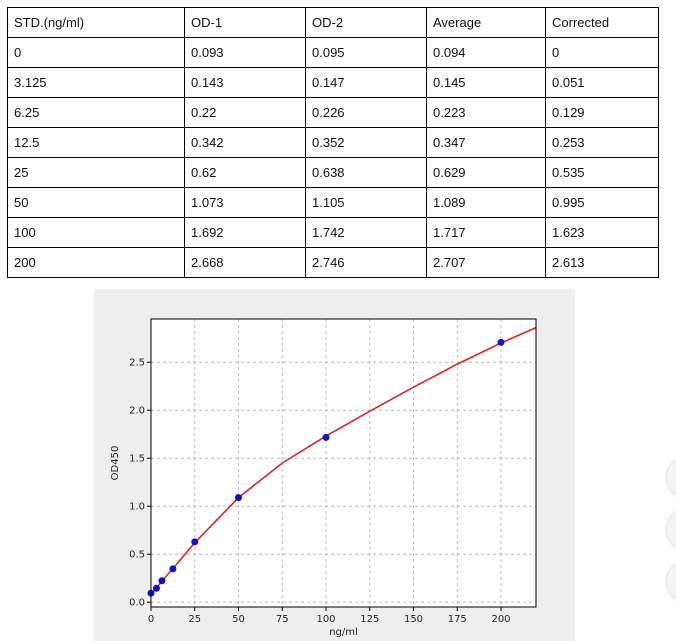 This screenshot has width=676, height=641. I want to click on cell-od2: 1.105, so click(366, 202).